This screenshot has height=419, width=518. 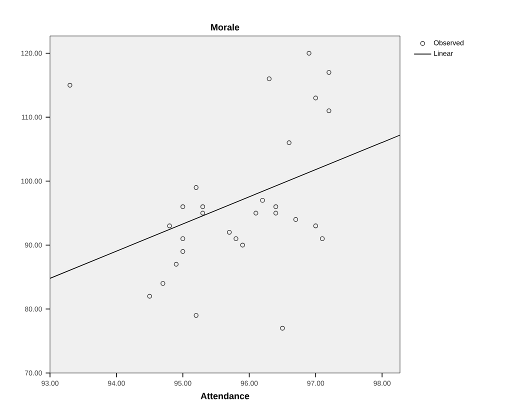 I want to click on x-axis-title: Attendance, so click(x=225, y=396).